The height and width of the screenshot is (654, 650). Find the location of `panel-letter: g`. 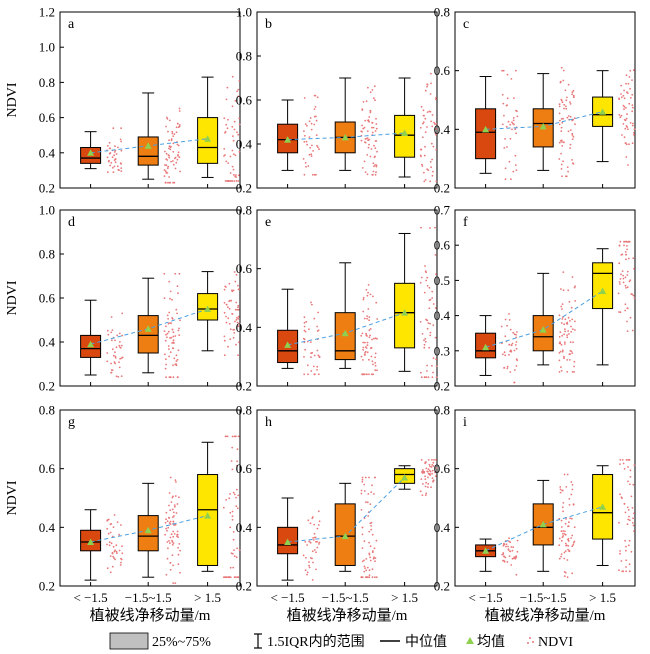

panel-letter: g is located at coordinates (71, 422).